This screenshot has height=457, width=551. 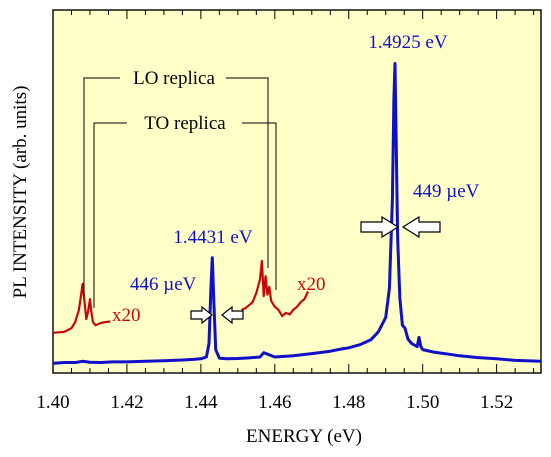 I want to click on fwhm-secondary-label: 446 µeV, so click(x=163, y=284).